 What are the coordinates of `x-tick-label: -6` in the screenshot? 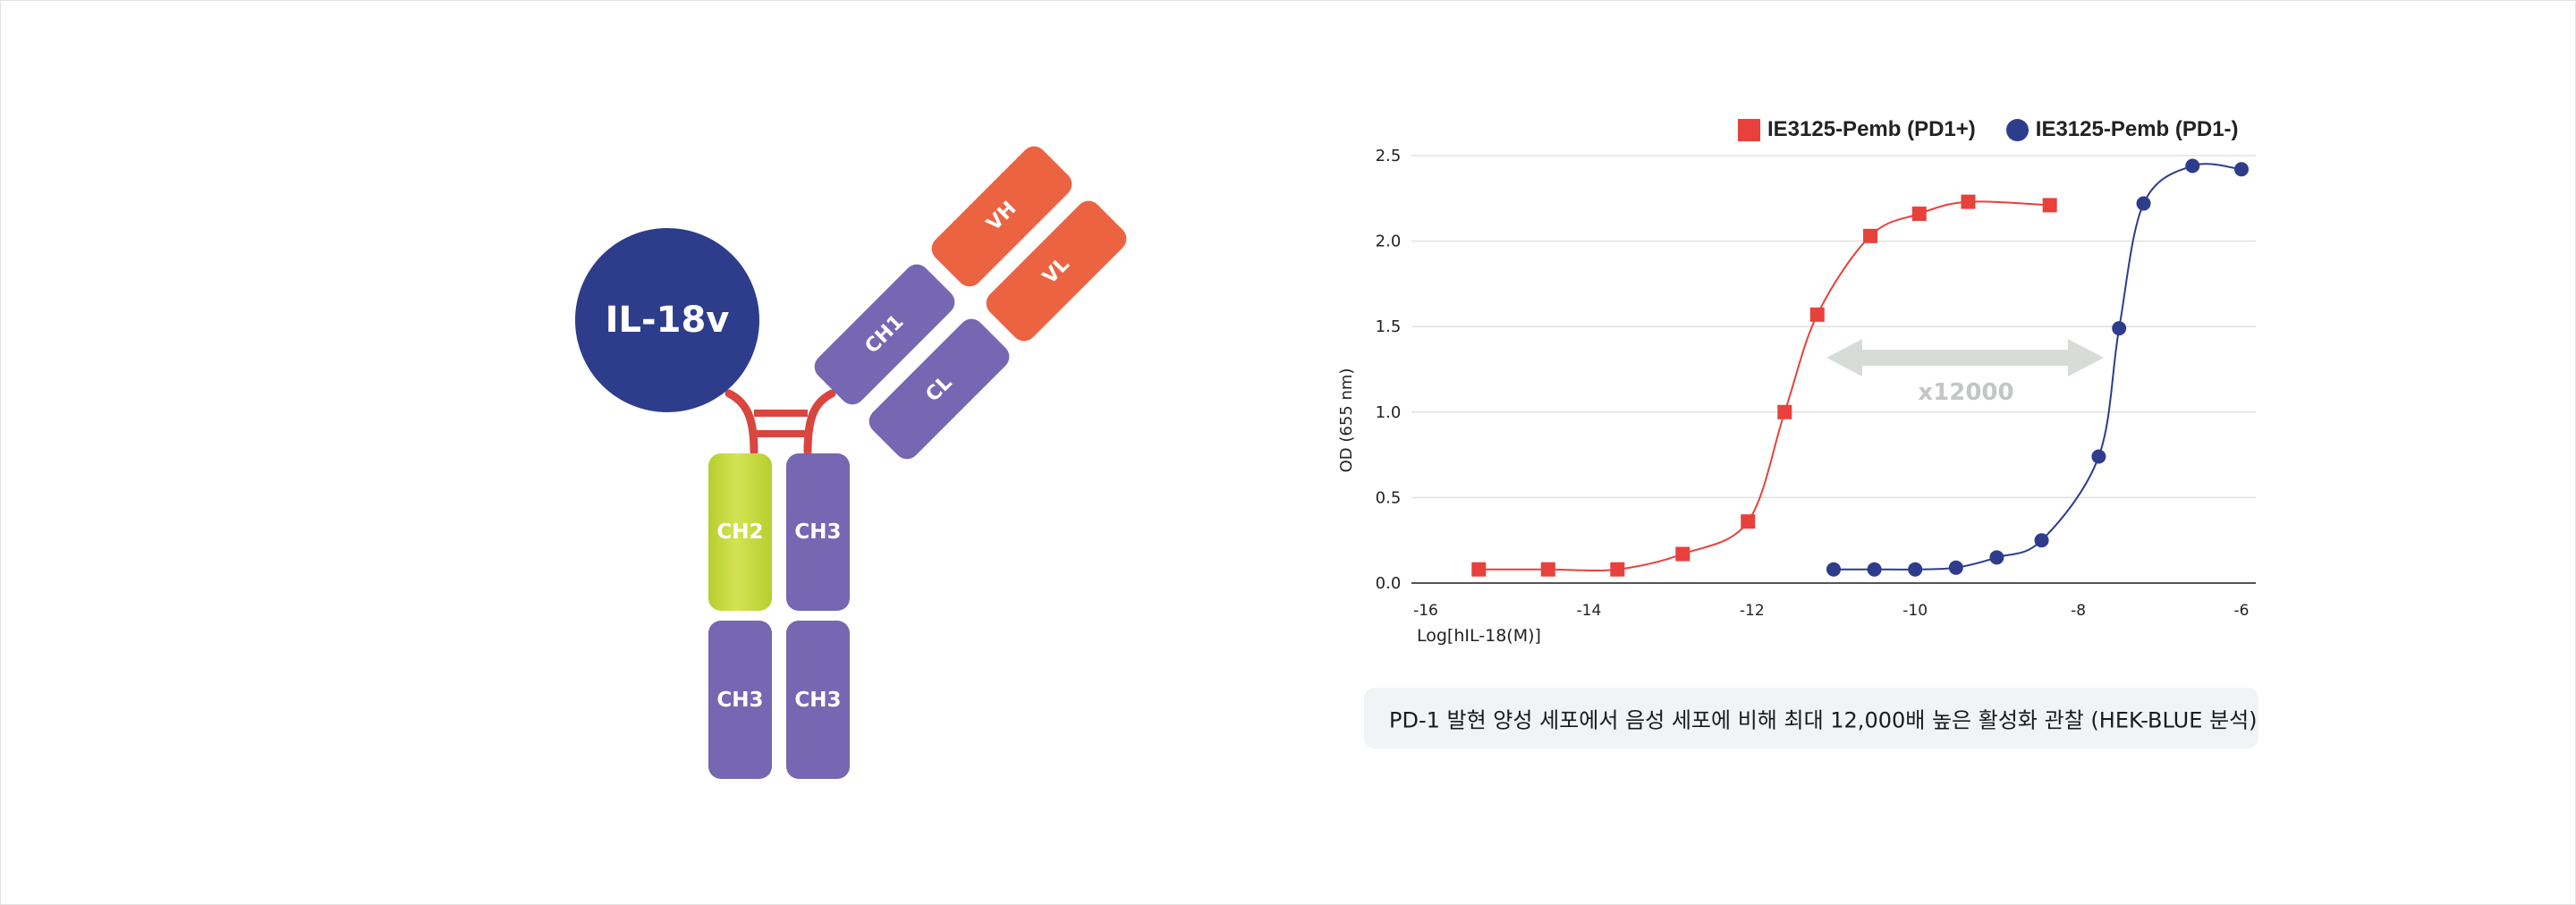 It's located at (2242, 611).